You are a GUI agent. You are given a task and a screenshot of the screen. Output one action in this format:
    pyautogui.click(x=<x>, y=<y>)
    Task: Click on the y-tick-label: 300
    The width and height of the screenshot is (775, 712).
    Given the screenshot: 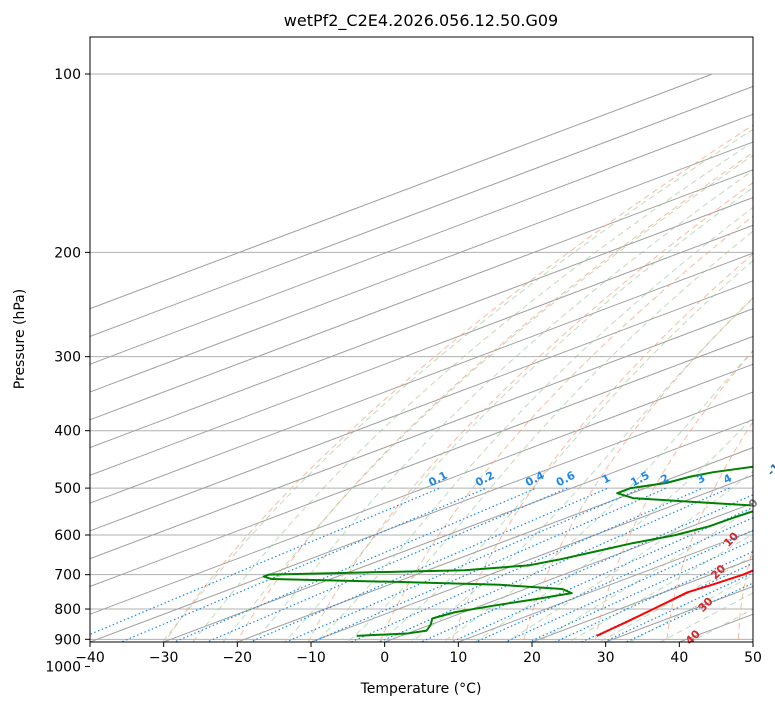 What is the action you would take?
    pyautogui.click(x=67, y=358)
    